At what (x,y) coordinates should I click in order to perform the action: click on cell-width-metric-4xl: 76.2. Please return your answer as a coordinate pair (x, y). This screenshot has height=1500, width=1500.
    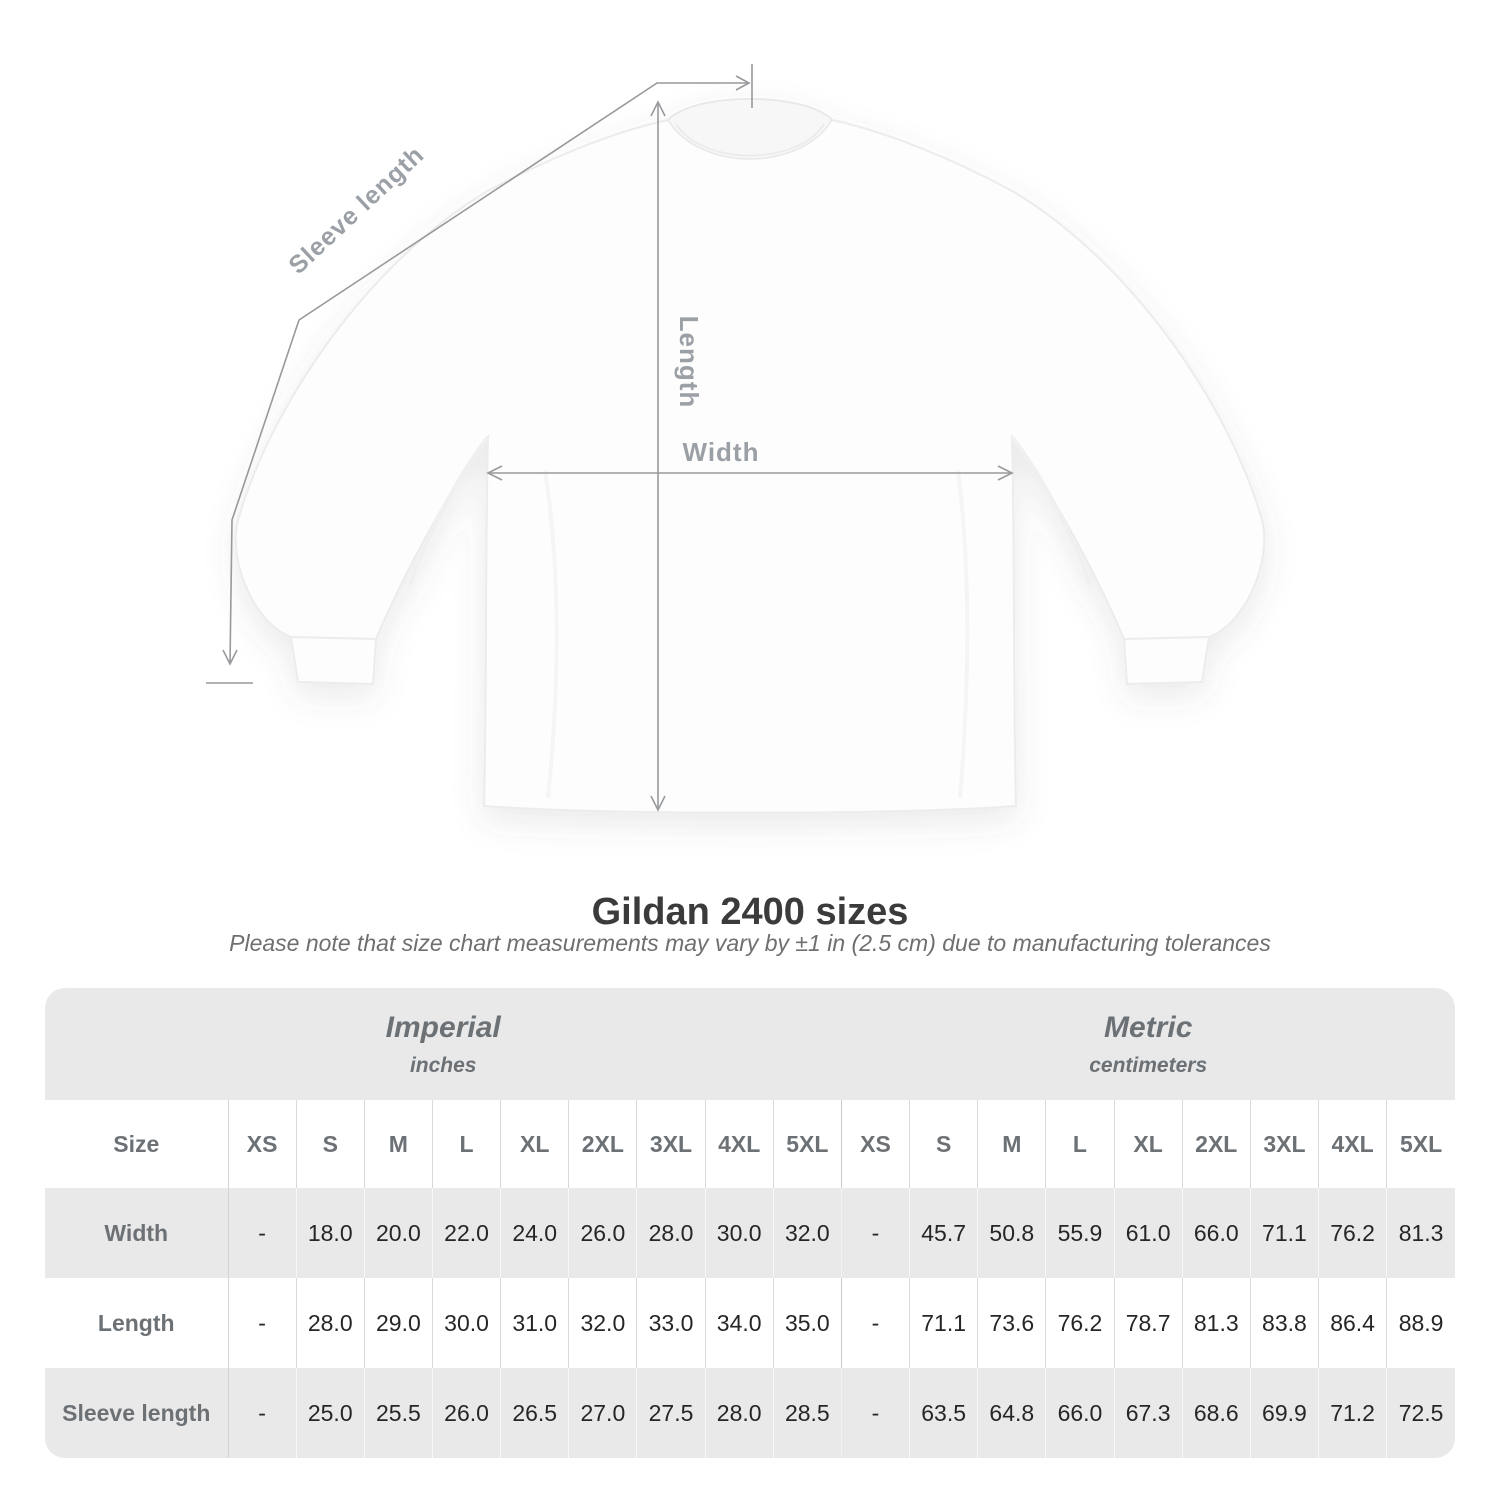
    Looking at the image, I should click on (1352, 1233).